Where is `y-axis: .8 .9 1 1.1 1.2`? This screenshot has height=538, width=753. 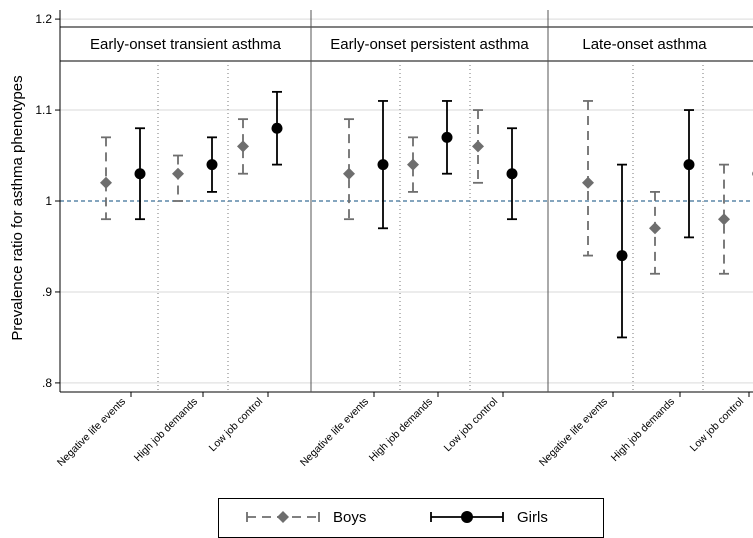 y-axis: .8 .9 1 1.1 1.2 is located at coordinates (47, 201).